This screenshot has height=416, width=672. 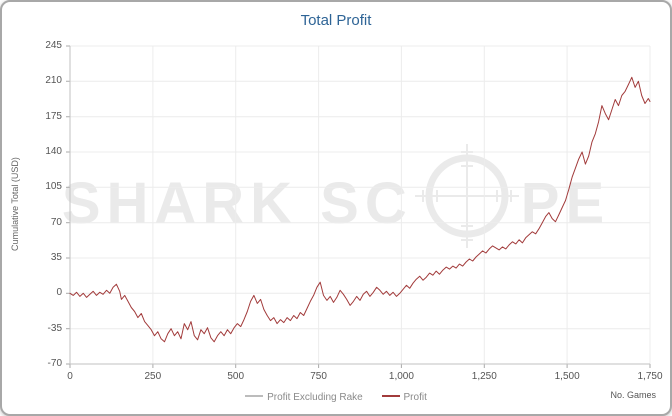 I want to click on legend-item-profit-excluding-rake: Profit Excluding Rake, so click(x=305, y=397).